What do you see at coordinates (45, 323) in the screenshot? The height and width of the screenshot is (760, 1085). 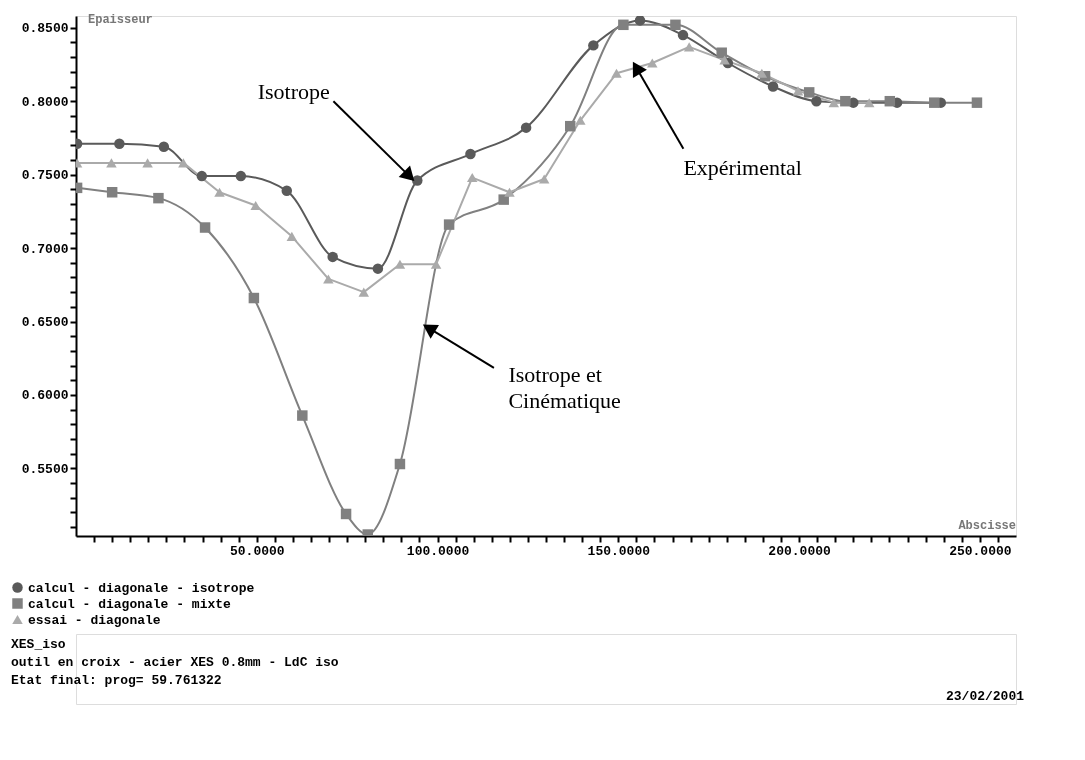 I see `y-tick-label: 0.6500` at bounding box center [45, 323].